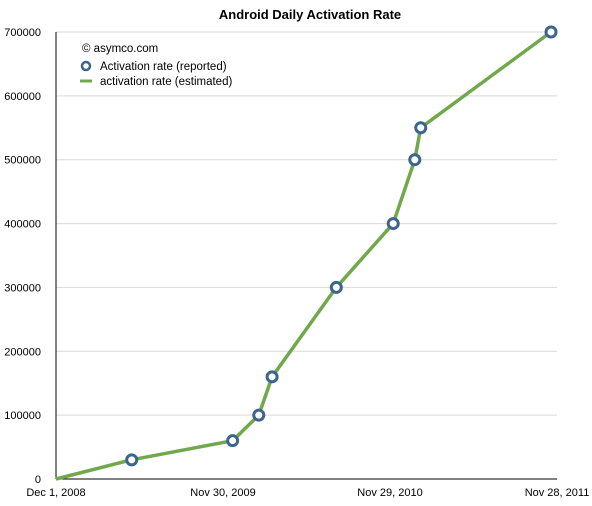  I want to click on copyright-annotation: © asymco.com, so click(120, 49).